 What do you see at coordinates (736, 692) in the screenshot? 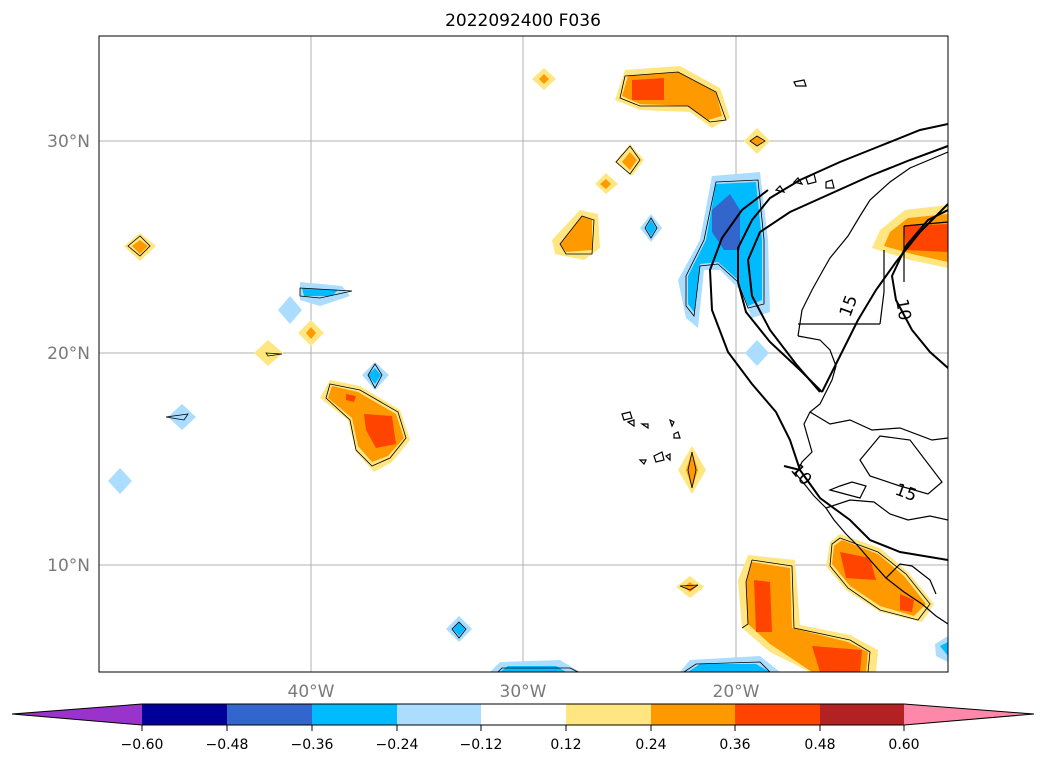
I see `lon-label-20w: 20°W` at bounding box center [736, 692].